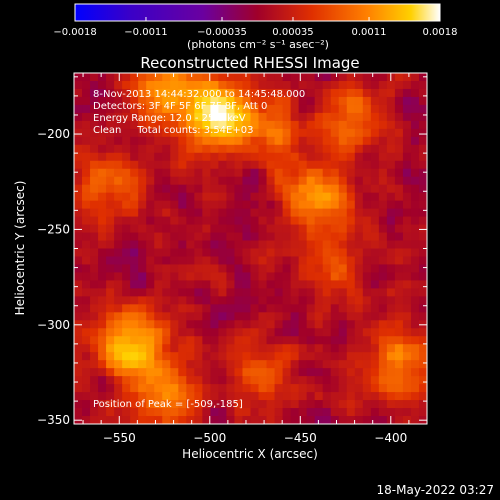 This screenshot has height=500, width=500. I want to click on colorbar-tick-label: −0.0011, so click(145, 32).